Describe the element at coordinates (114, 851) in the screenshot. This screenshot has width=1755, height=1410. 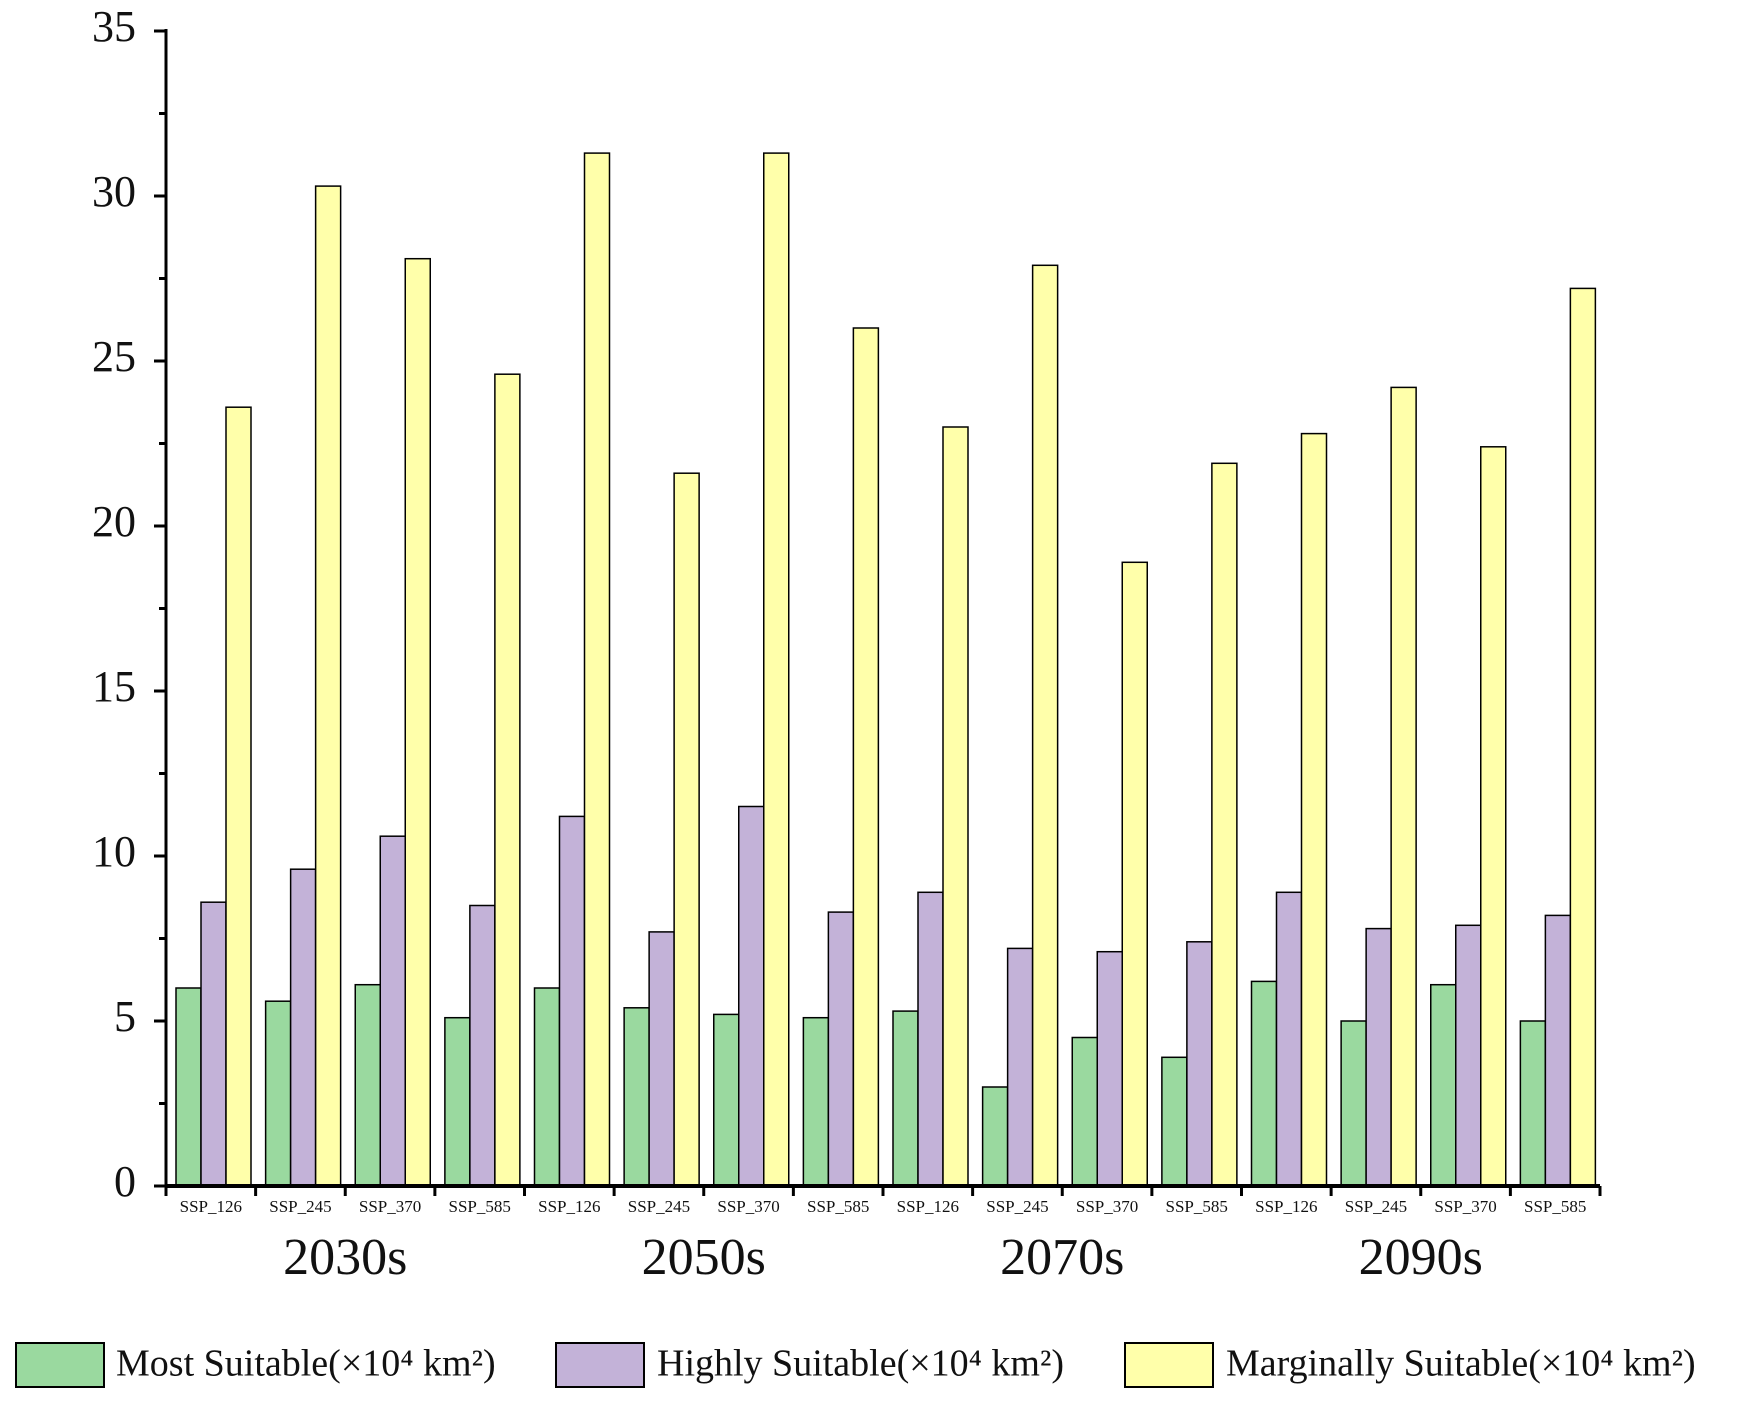
I see `y-tick-label: 10` at that location.